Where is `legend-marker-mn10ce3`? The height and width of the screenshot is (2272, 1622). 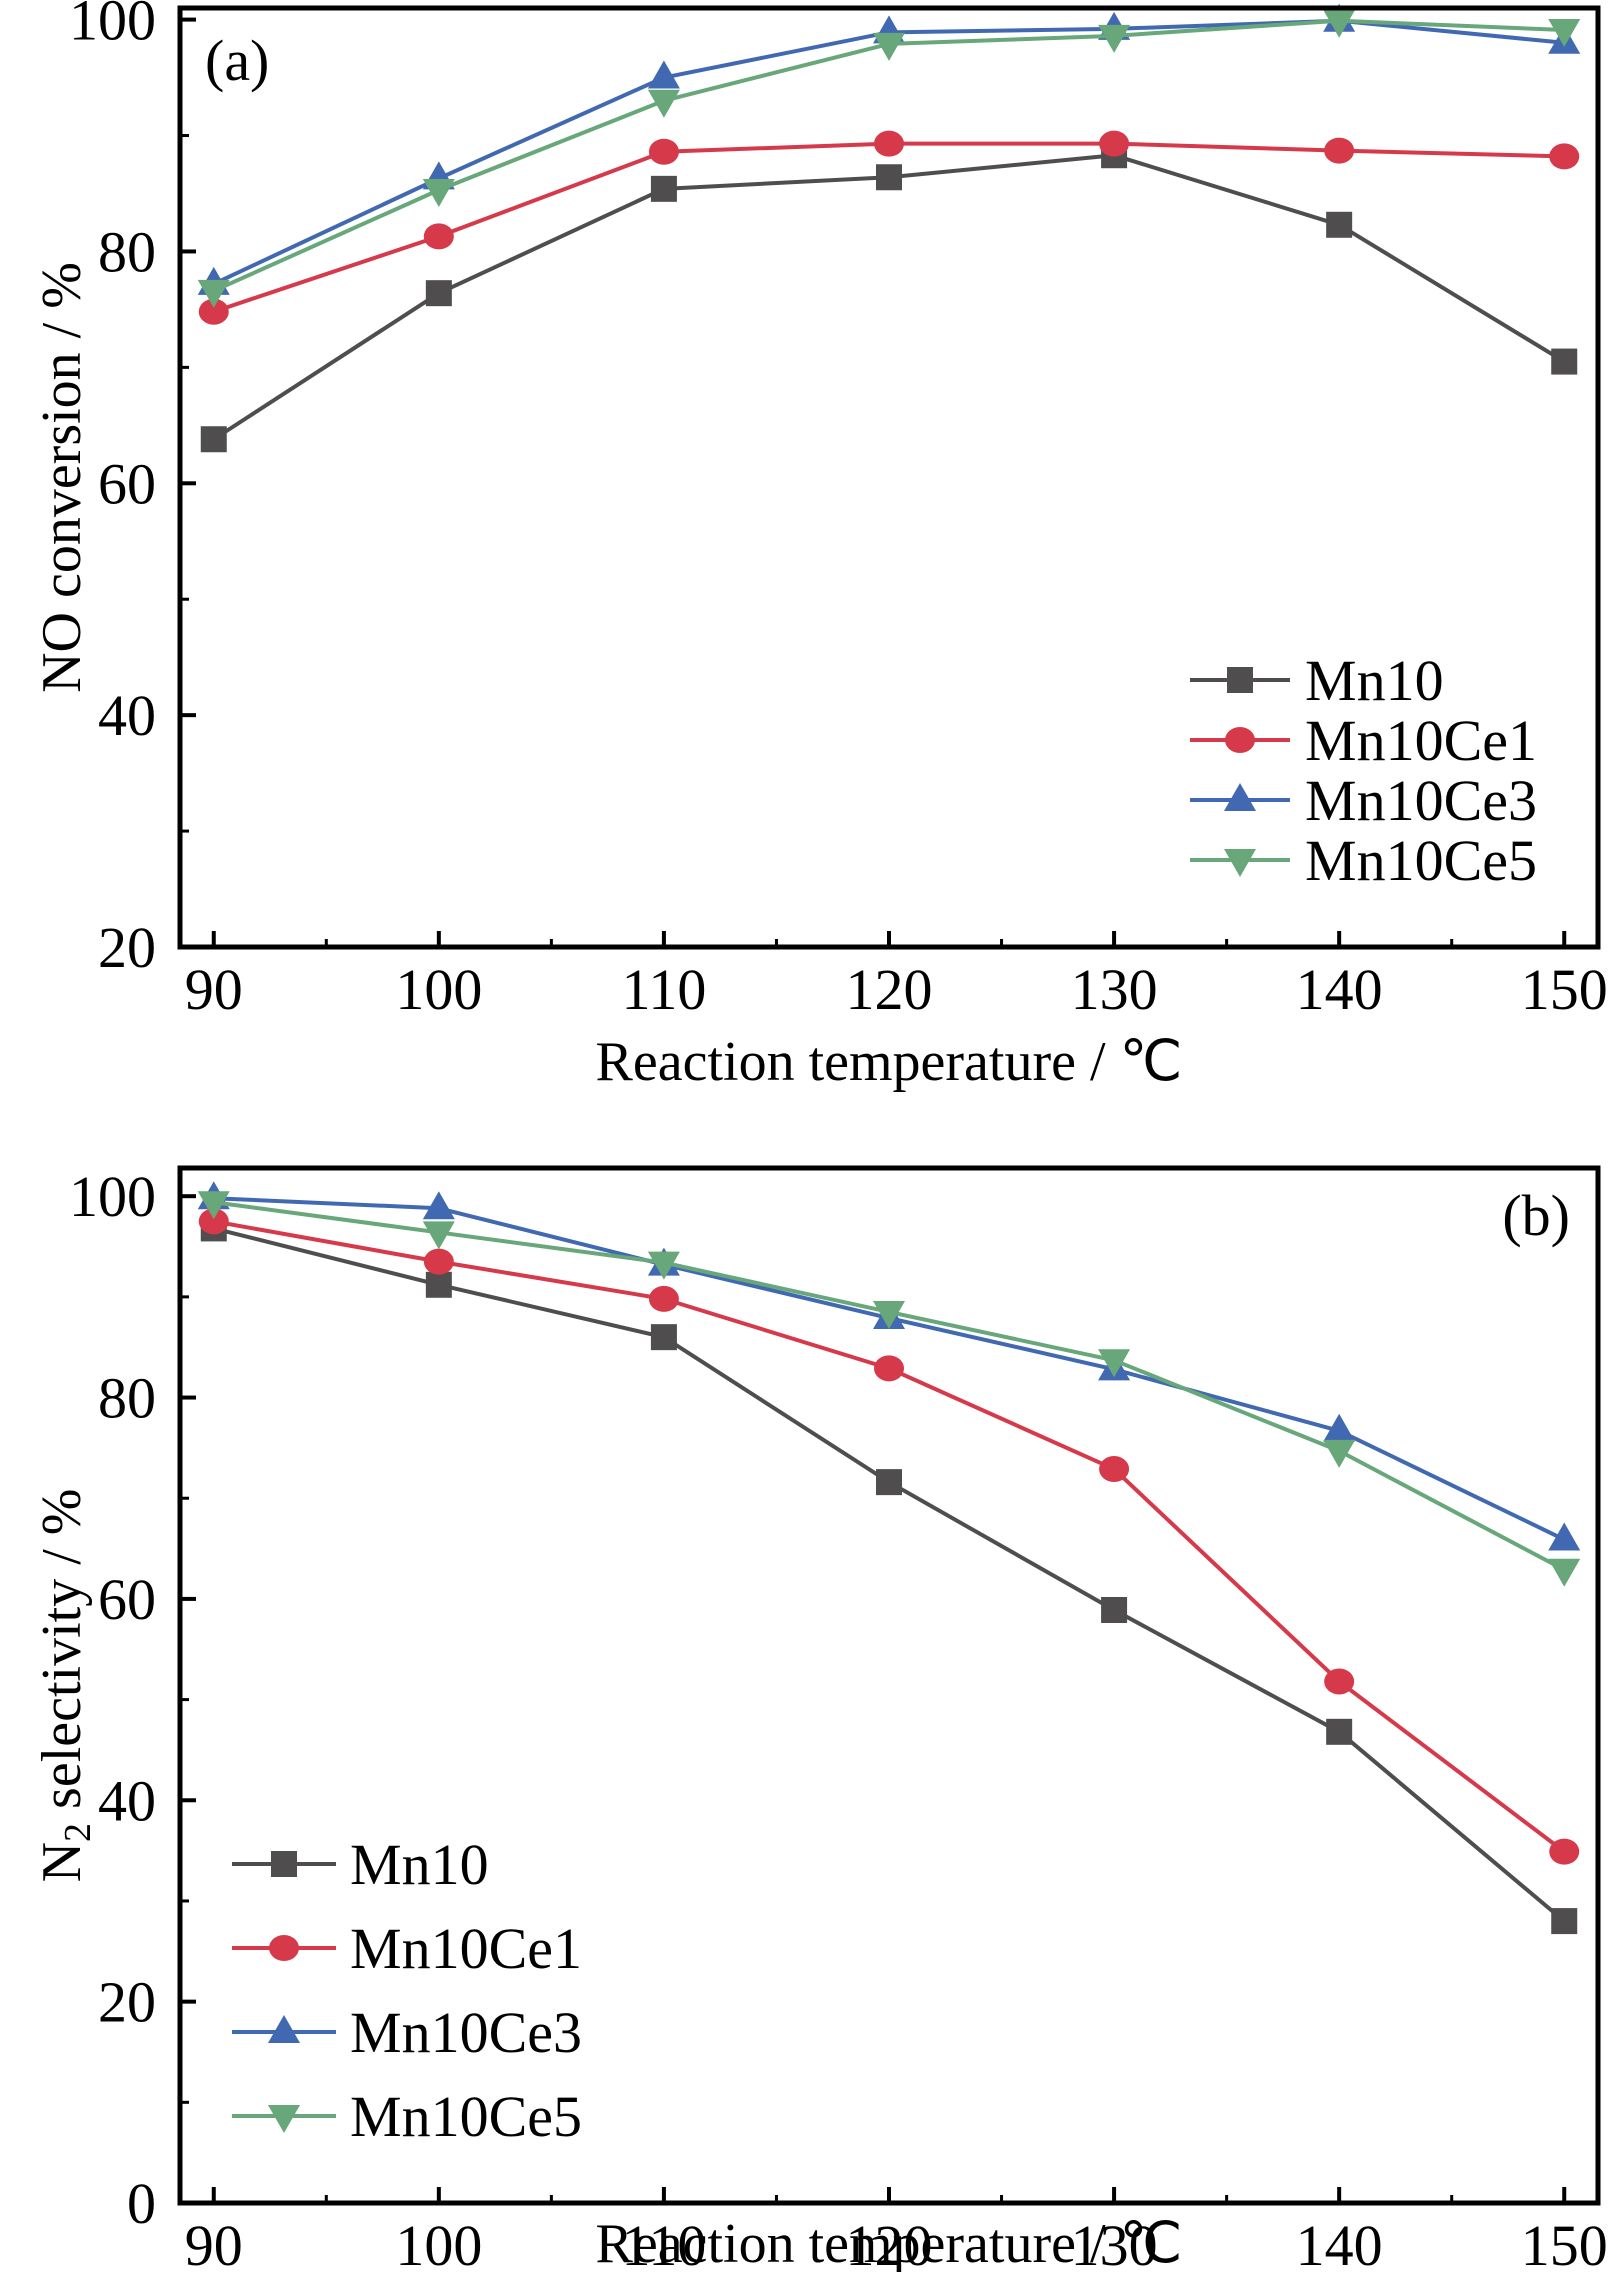 legend-marker-mn10ce3 is located at coordinates (1240, 797).